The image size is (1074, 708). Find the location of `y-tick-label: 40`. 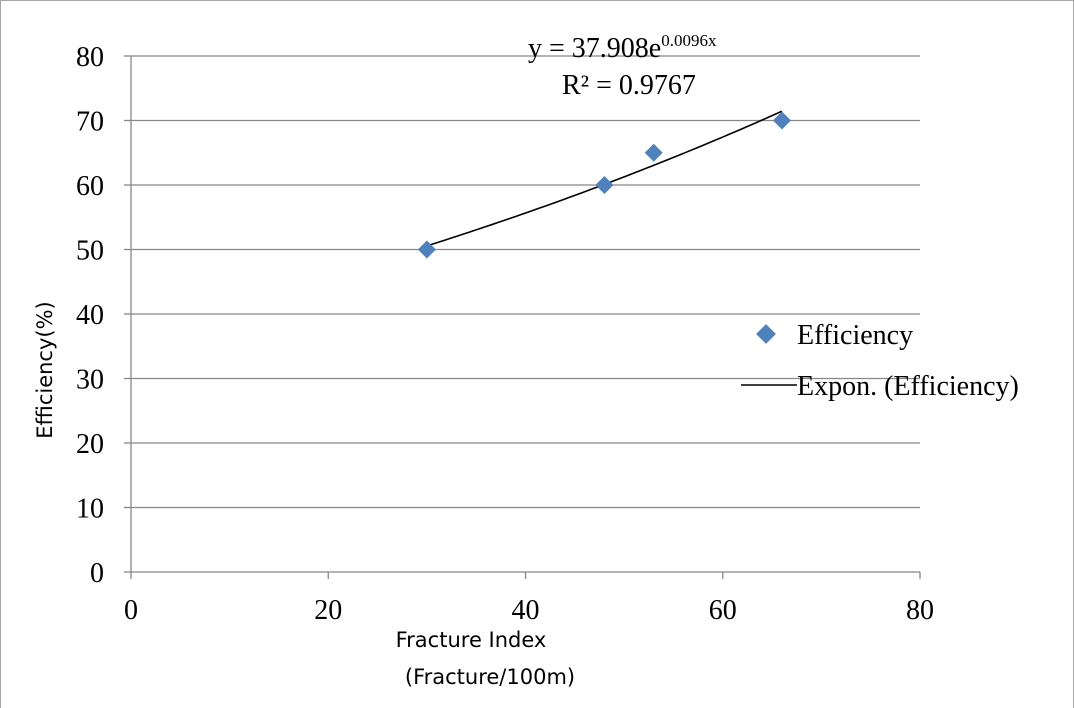

y-tick-label: 40 is located at coordinates (90, 315).